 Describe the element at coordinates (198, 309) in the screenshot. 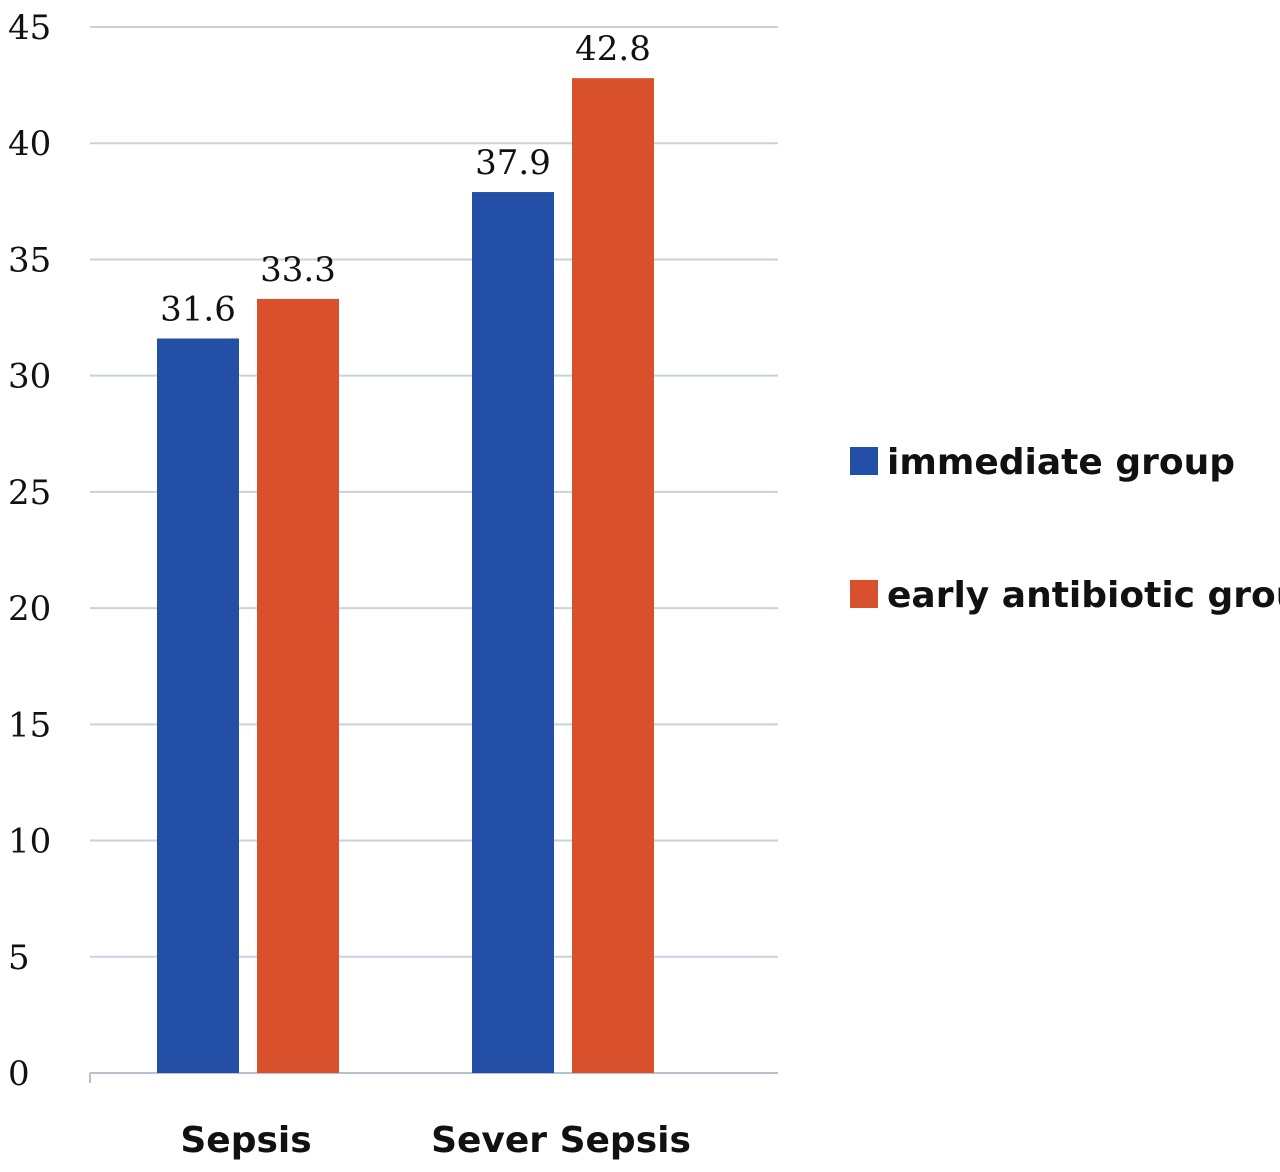

I see `data-label: 31.6` at that location.